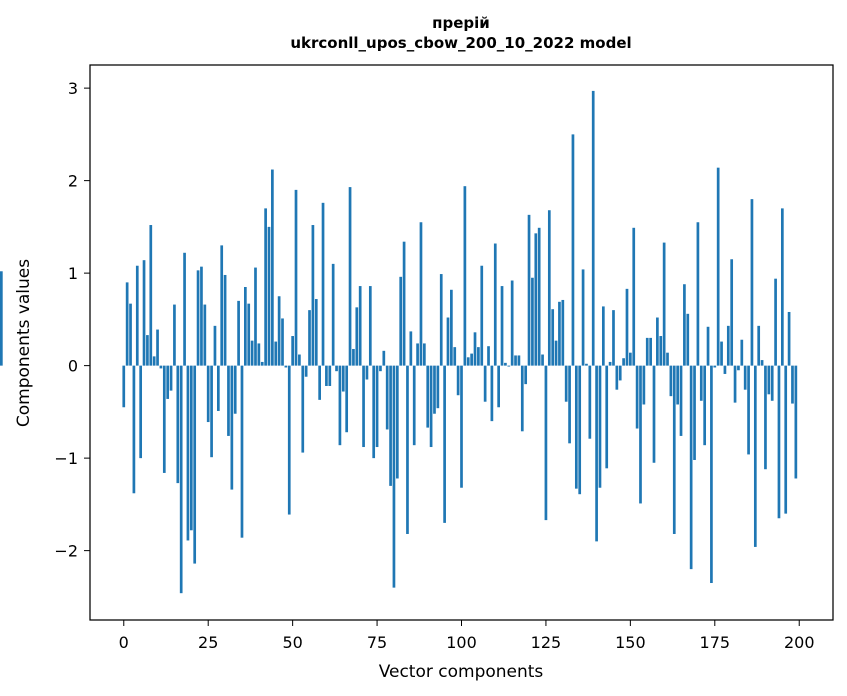 This screenshot has height=696, width=847. What do you see at coordinates (72, 320) in the screenshot?
I see `y-axis-ticks: −2 −1 0 1 2 3` at bounding box center [72, 320].